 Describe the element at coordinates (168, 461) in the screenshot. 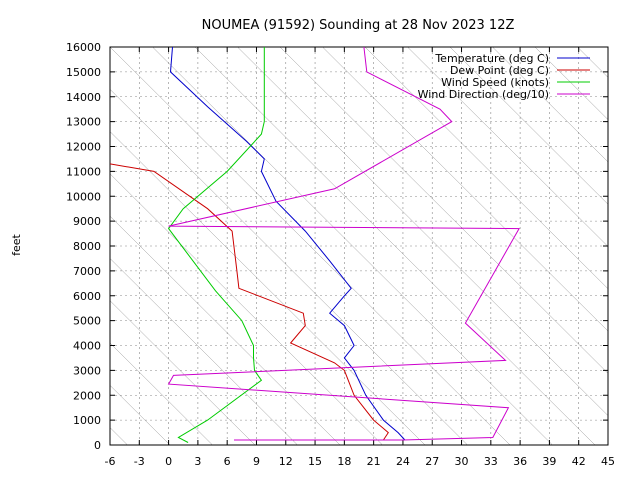

I see `x-tick-label: 0` at that location.